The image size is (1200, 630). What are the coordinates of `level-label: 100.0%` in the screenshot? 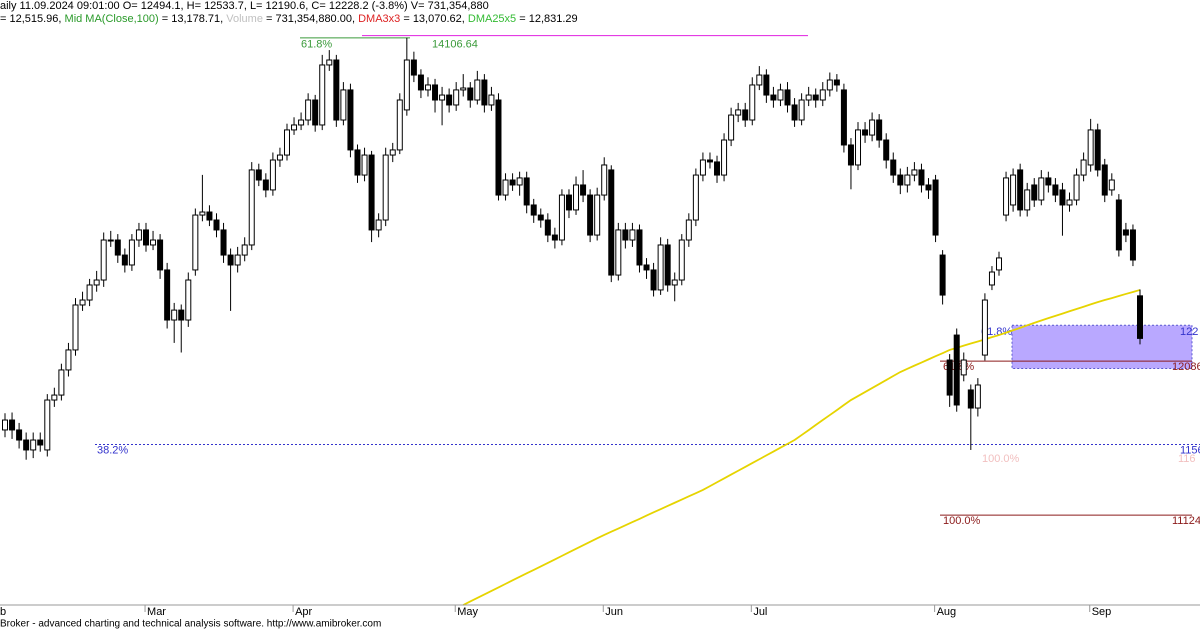 It's located at (1001, 459).